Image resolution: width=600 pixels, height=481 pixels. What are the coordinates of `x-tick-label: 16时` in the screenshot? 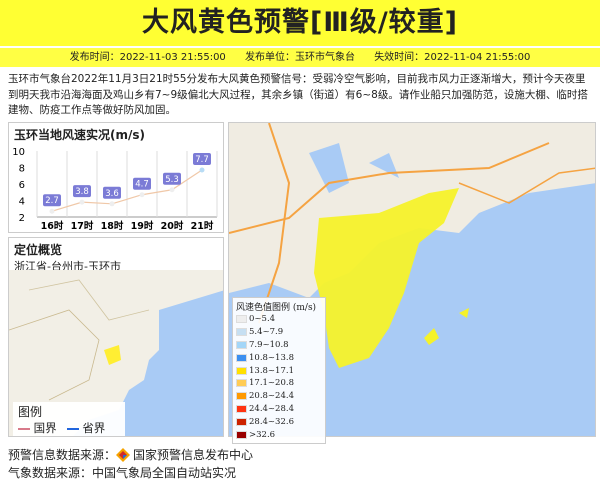 It's located at (52, 226).